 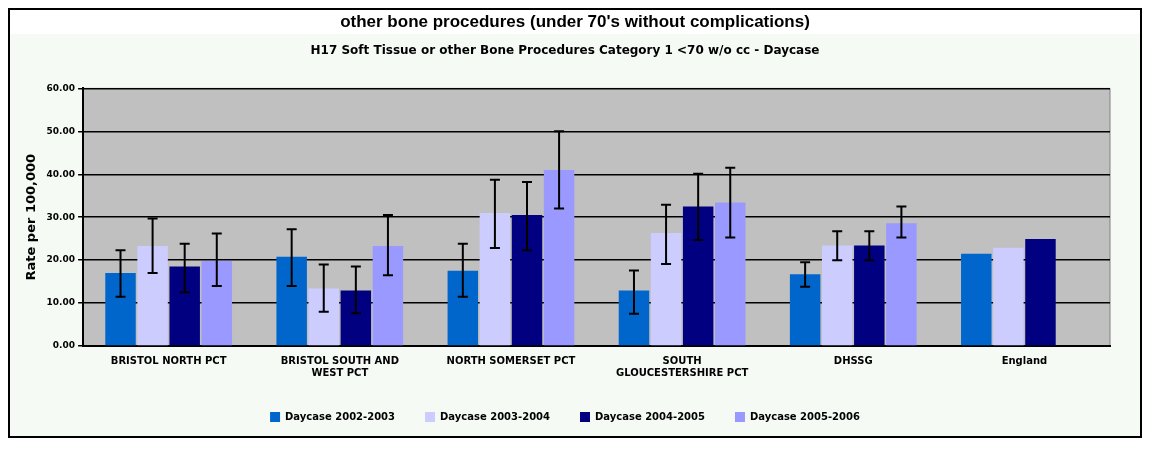 What do you see at coordinates (64, 345) in the screenshot?
I see `y-tick-label: 0.00` at bounding box center [64, 345].